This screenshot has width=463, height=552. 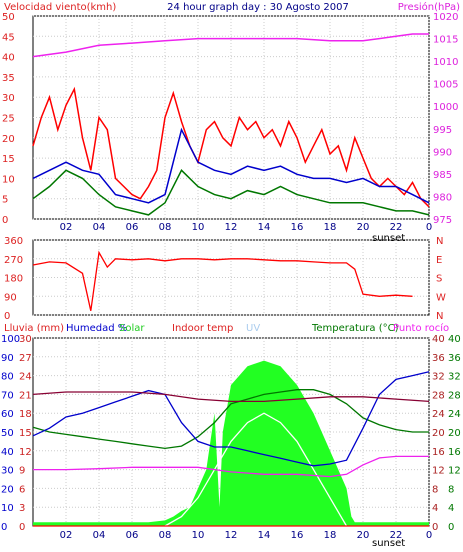 I want to click on rain-label: Lluvia (mm), so click(x=34, y=328).